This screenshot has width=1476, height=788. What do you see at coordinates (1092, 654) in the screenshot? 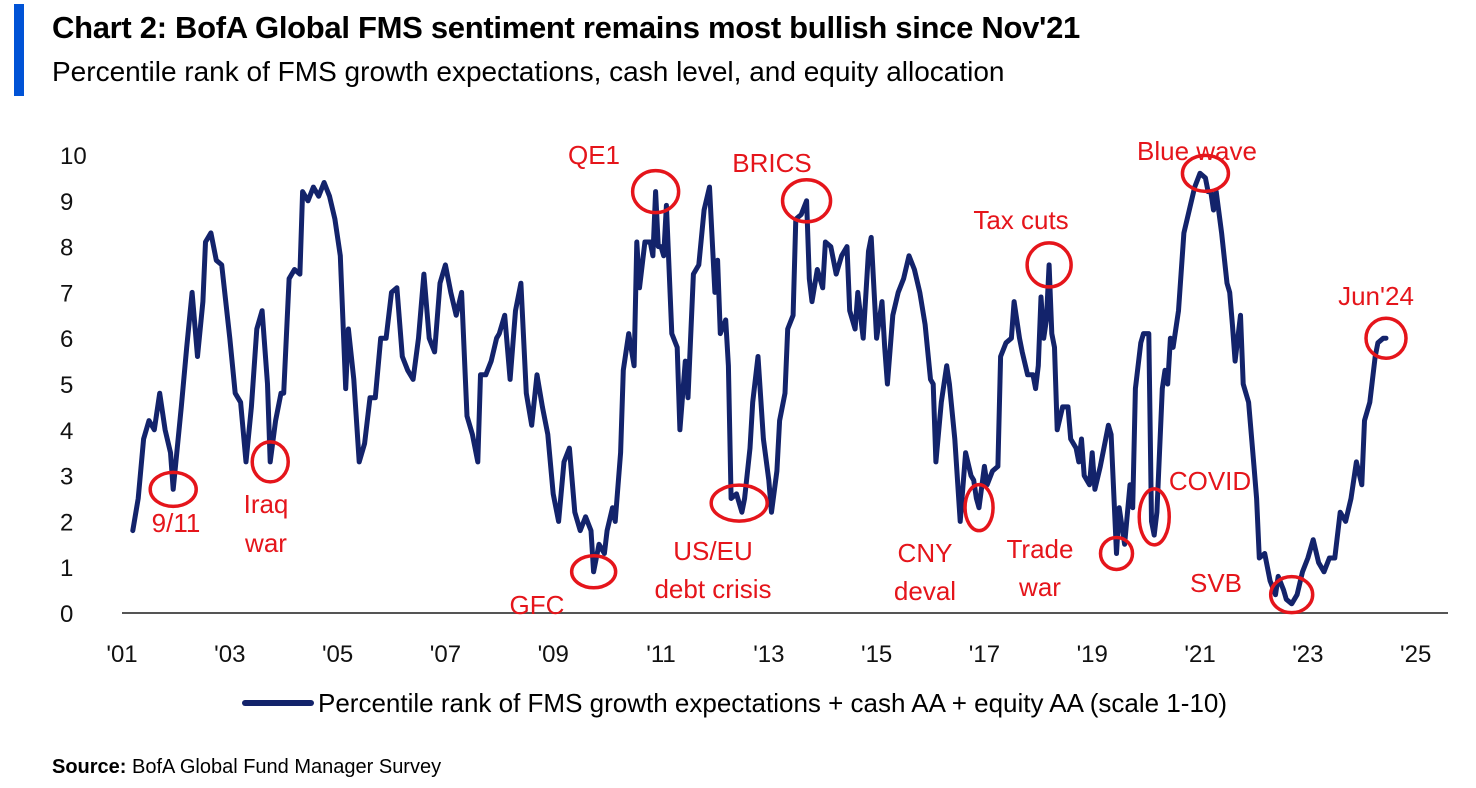
I see `x-tick-label: '19` at bounding box center [1092, 654].